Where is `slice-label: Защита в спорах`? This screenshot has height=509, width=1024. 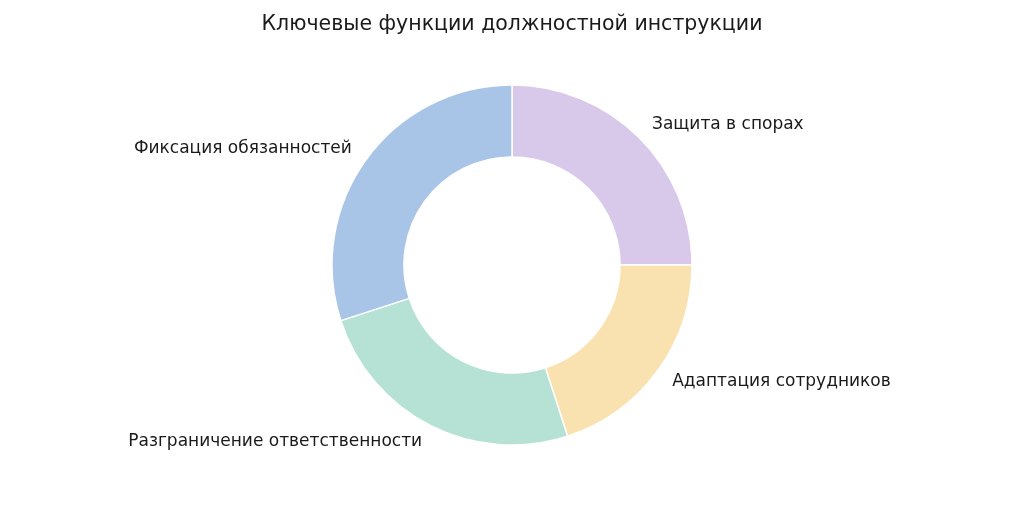
slice-label: Защита в спорах is located at coordinates (728, 123).